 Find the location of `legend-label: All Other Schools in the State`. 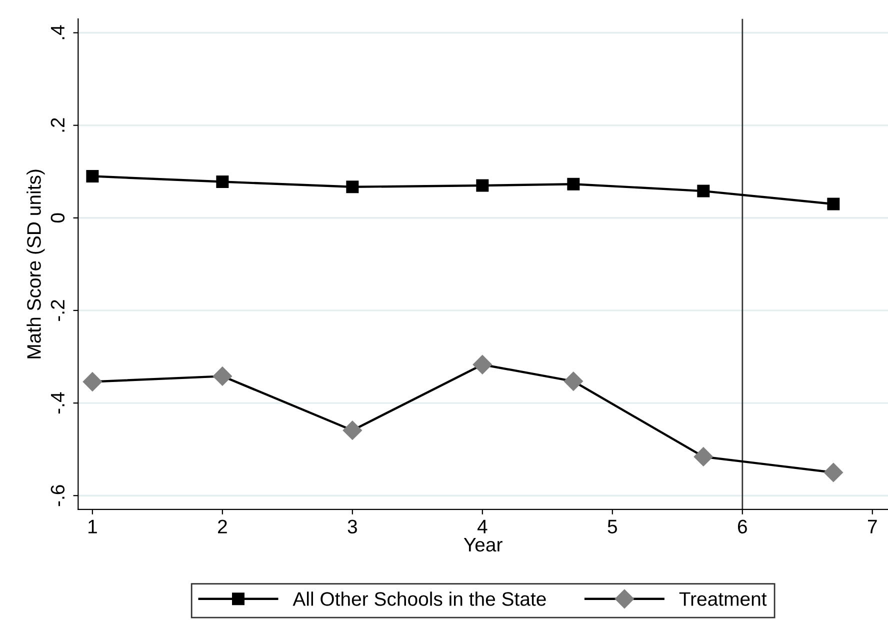

legend-label: All Other Schools in the State is located at coordinates (419, 599).